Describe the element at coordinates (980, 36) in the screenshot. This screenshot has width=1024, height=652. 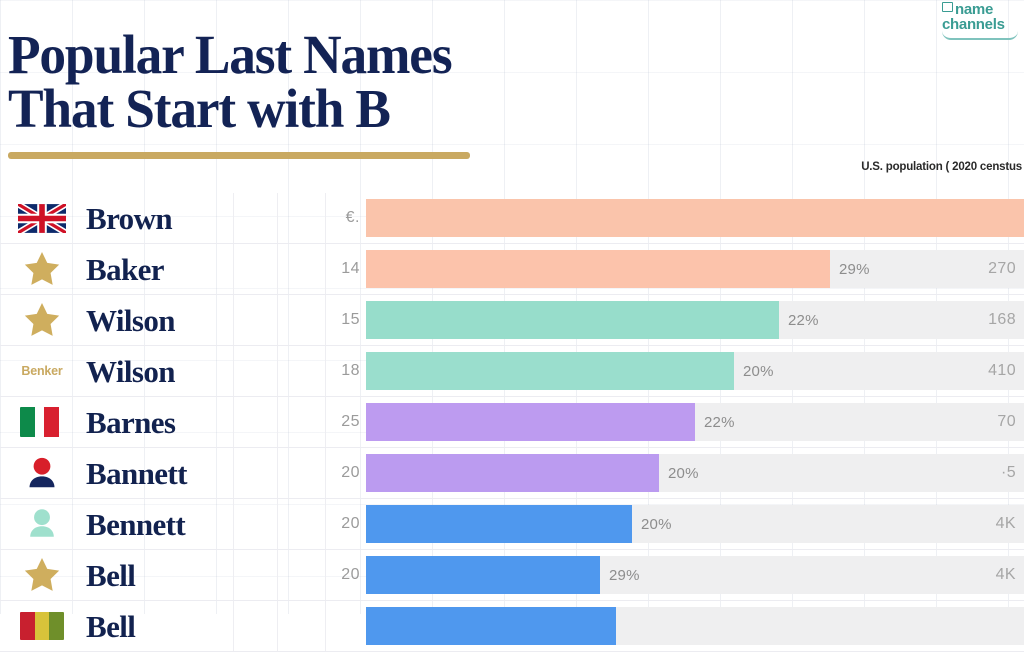
I see `logo-swoosh-icon` at that location.